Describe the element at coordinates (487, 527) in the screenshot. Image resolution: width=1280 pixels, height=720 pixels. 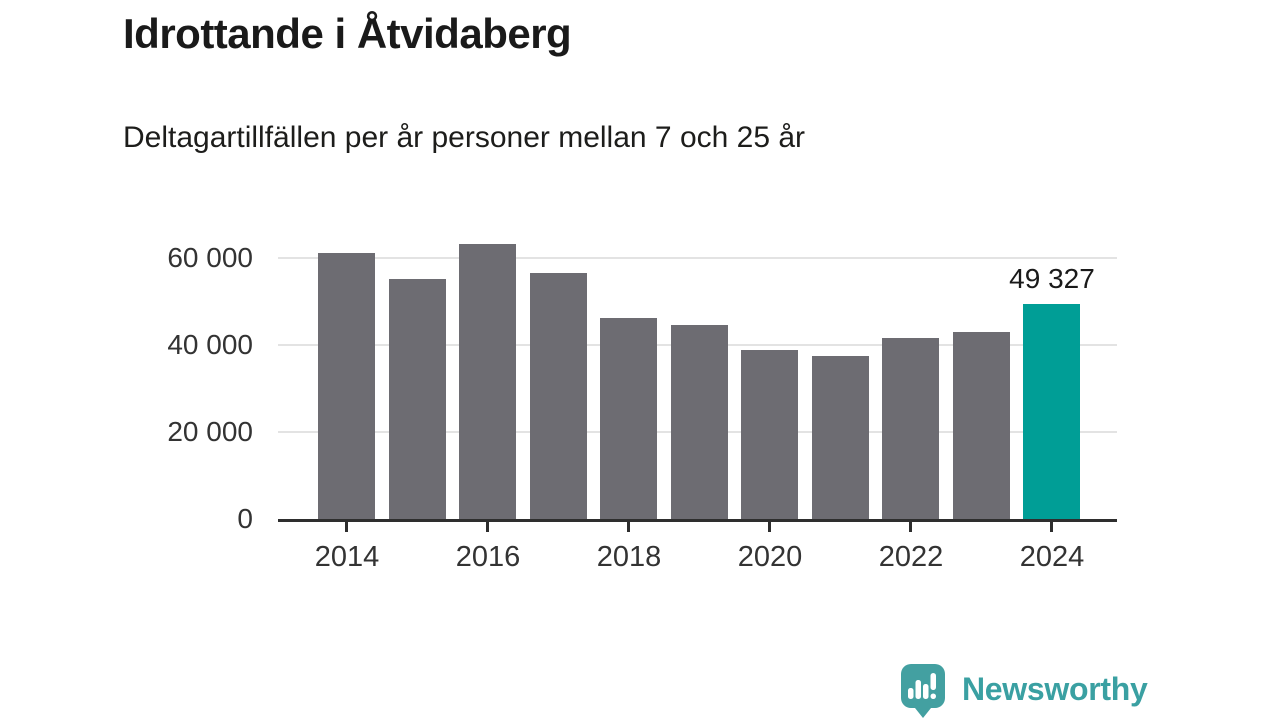
I see `x-tick-mark-2016` at that location.